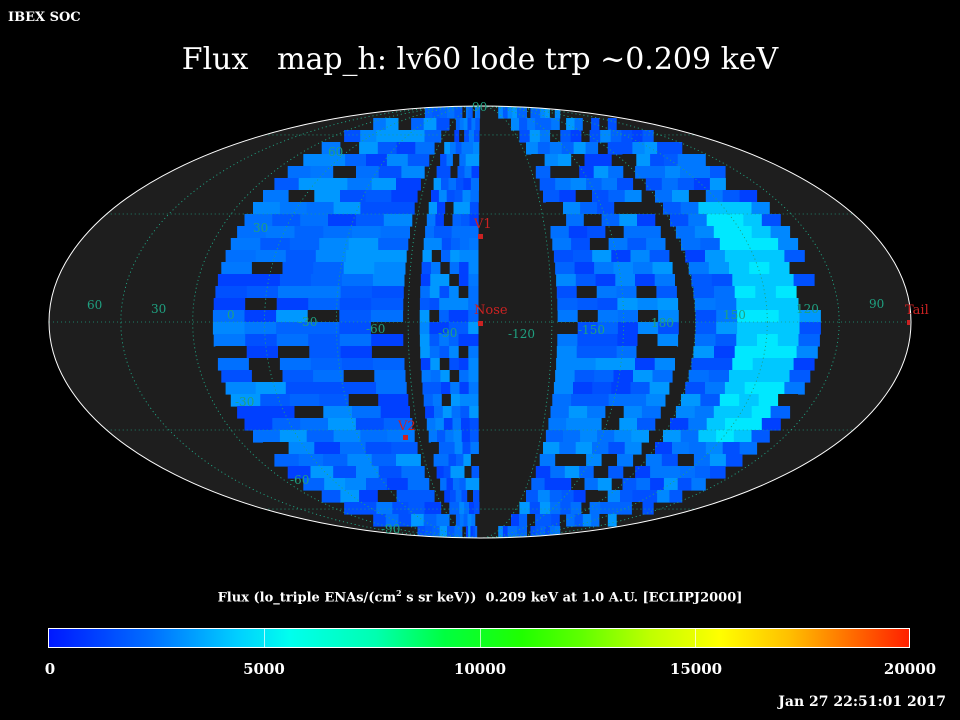  Describe the element at coordinates (480, 322) in the screenshot. I see `meridian-line` at that location.